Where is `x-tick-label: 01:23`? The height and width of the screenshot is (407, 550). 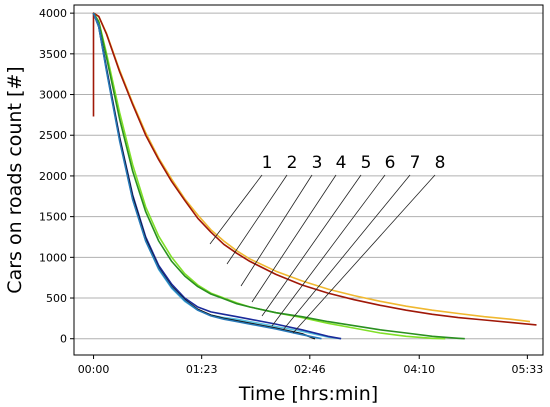
x-tick-label: 01:23 is located at coordinates (202, 369).